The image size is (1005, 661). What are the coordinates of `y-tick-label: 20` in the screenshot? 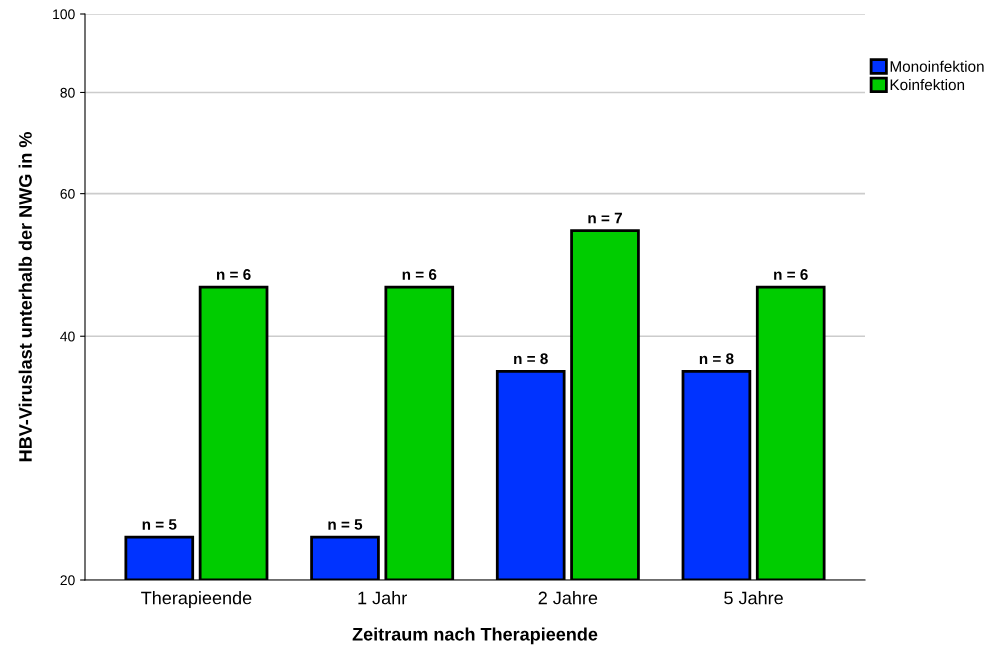 It's located at (67, 580).